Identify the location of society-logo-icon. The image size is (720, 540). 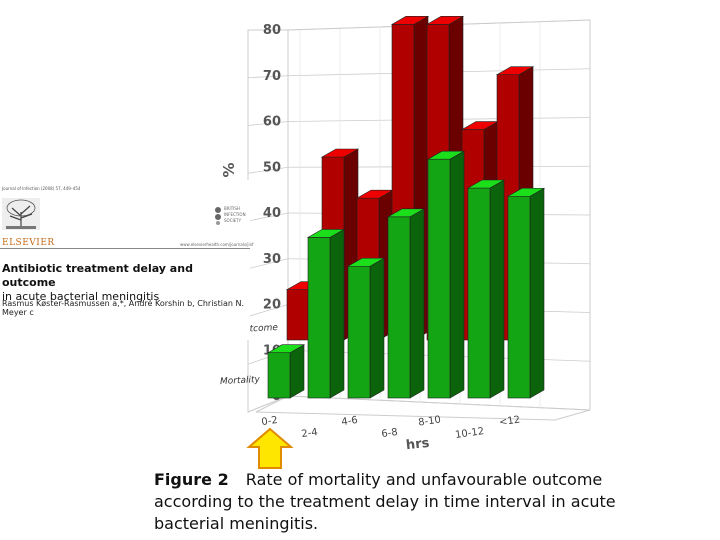
(218, 216).